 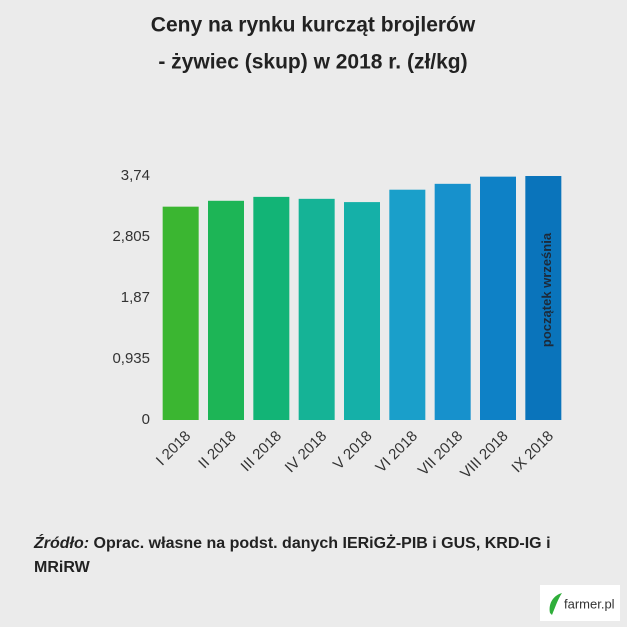 I want to click on logo: farmer.pl, so click(x=580, y=603).